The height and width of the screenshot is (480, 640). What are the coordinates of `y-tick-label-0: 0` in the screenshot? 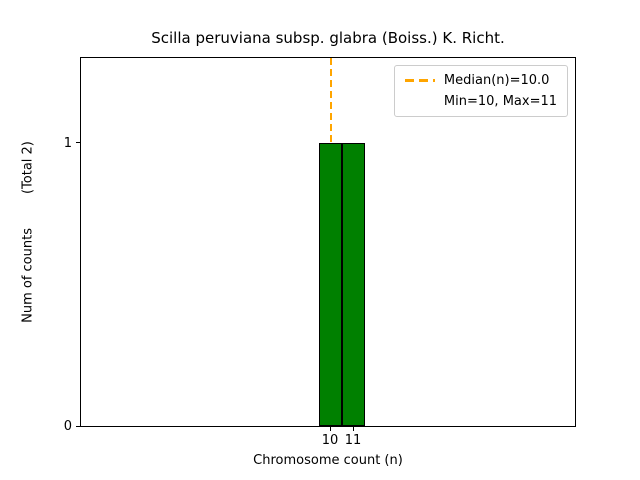 It's located at (67, 426).